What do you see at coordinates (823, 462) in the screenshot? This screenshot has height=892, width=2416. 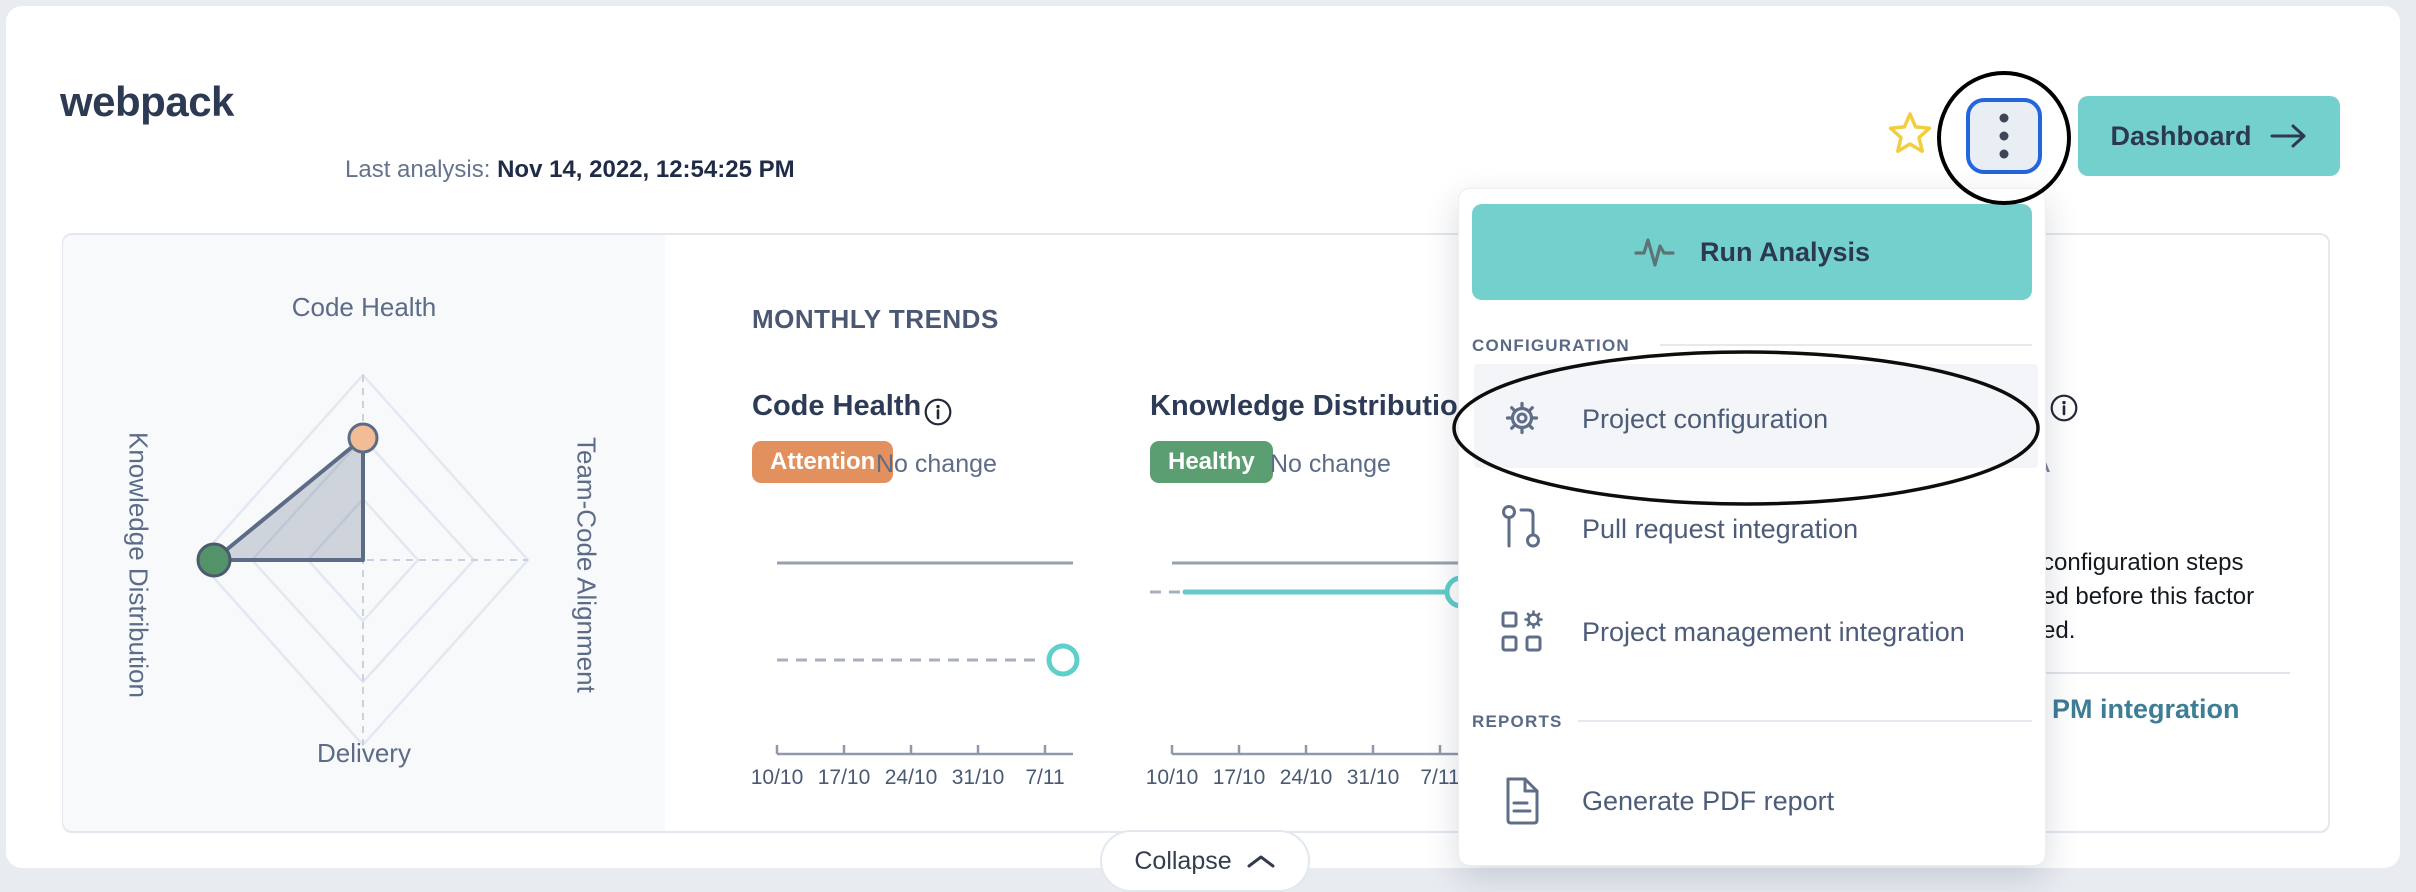 I see `status-badge-code-health: Attention` at bounding box center [823, 462].